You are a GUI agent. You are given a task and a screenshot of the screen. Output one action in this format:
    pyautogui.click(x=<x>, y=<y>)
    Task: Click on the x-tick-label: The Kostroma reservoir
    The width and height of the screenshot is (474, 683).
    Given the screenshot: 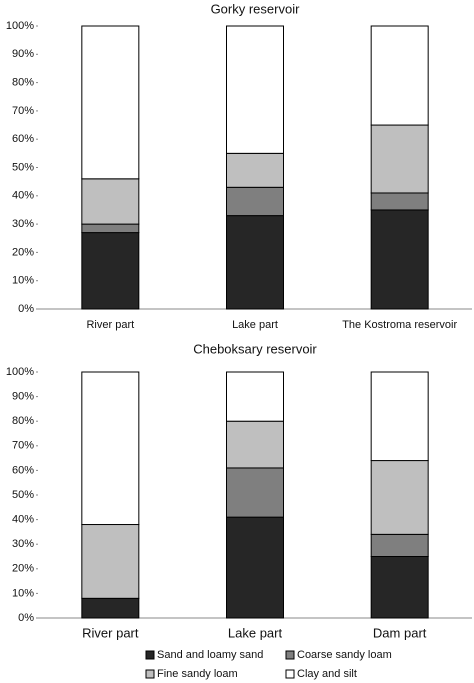 What is the action you would take?
    pyautogui.click(x=399, y=325)
    